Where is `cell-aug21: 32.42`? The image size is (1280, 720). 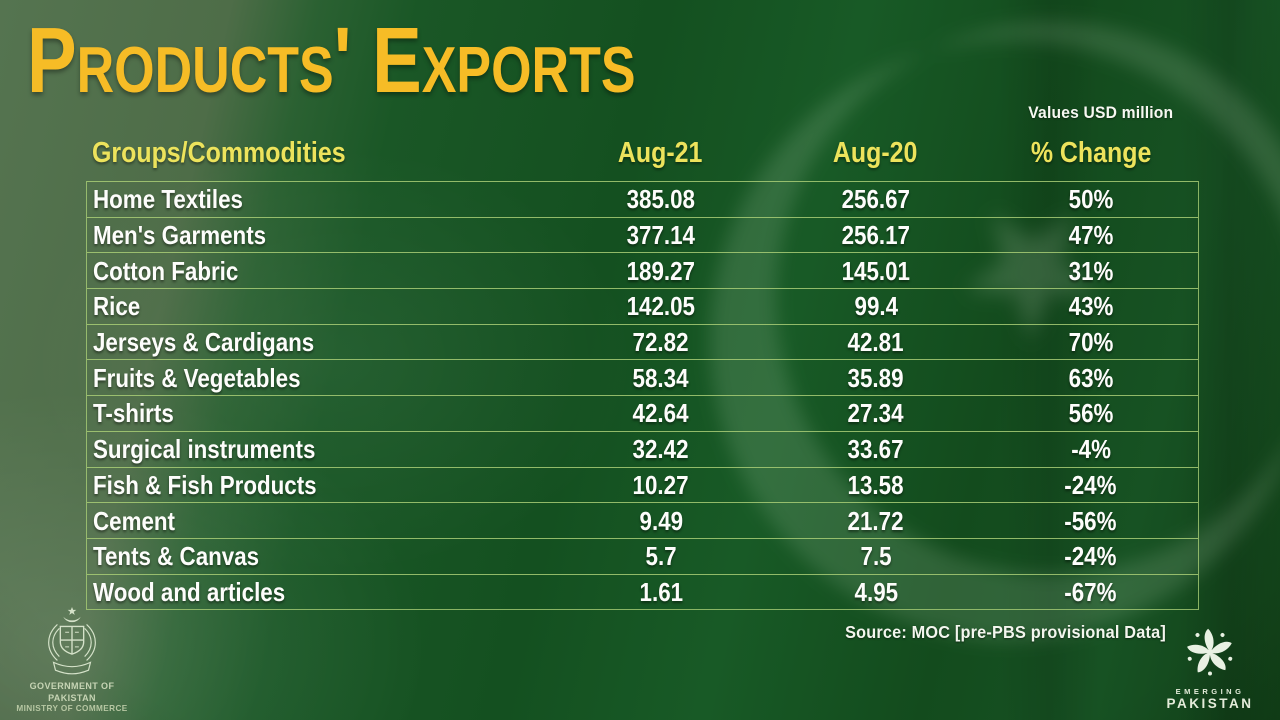
cell-aug21: 32.42 is located at coordinates (661, 449).